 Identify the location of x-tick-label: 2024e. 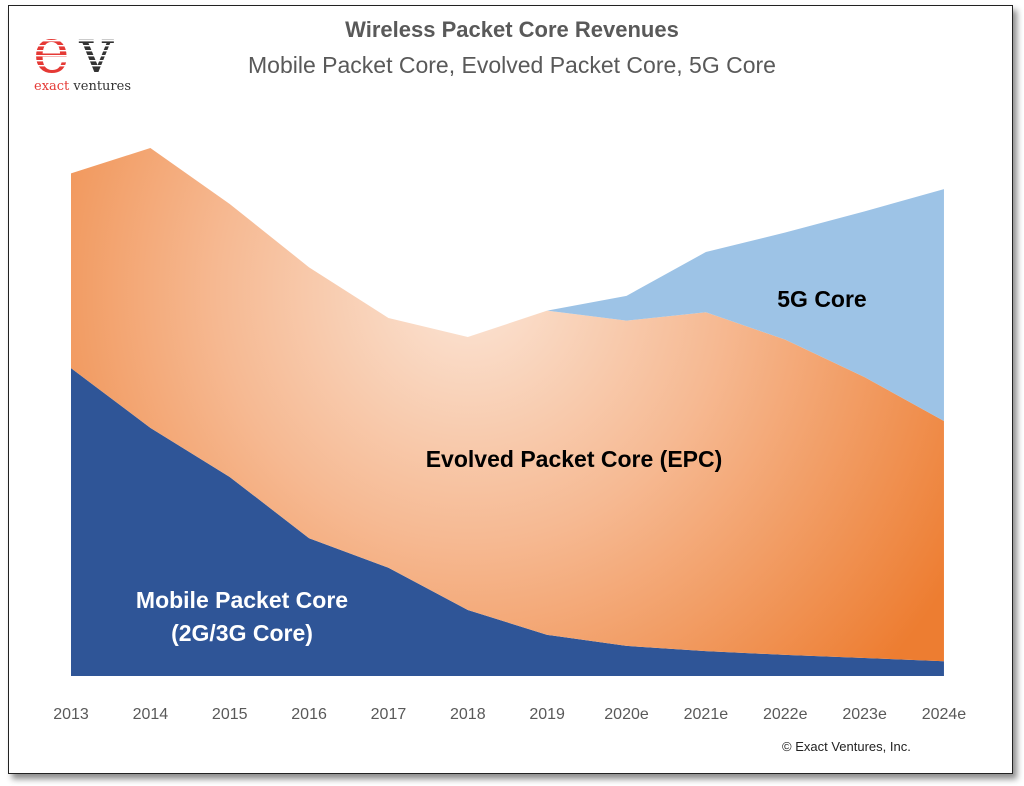
(944, 714).